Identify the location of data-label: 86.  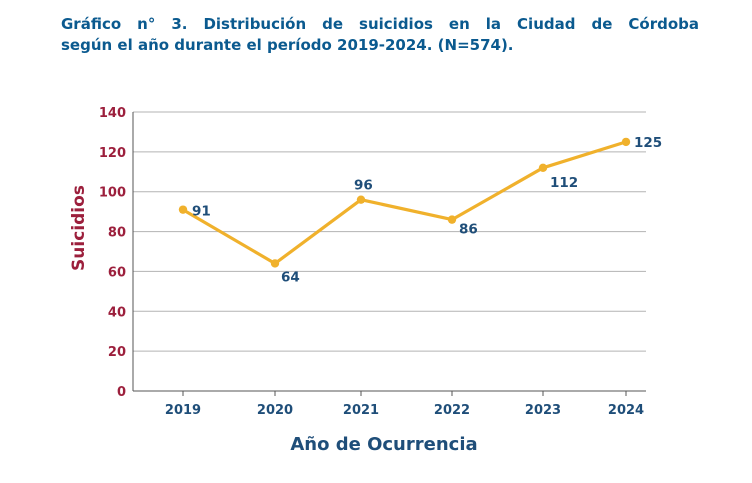
(468, 230).